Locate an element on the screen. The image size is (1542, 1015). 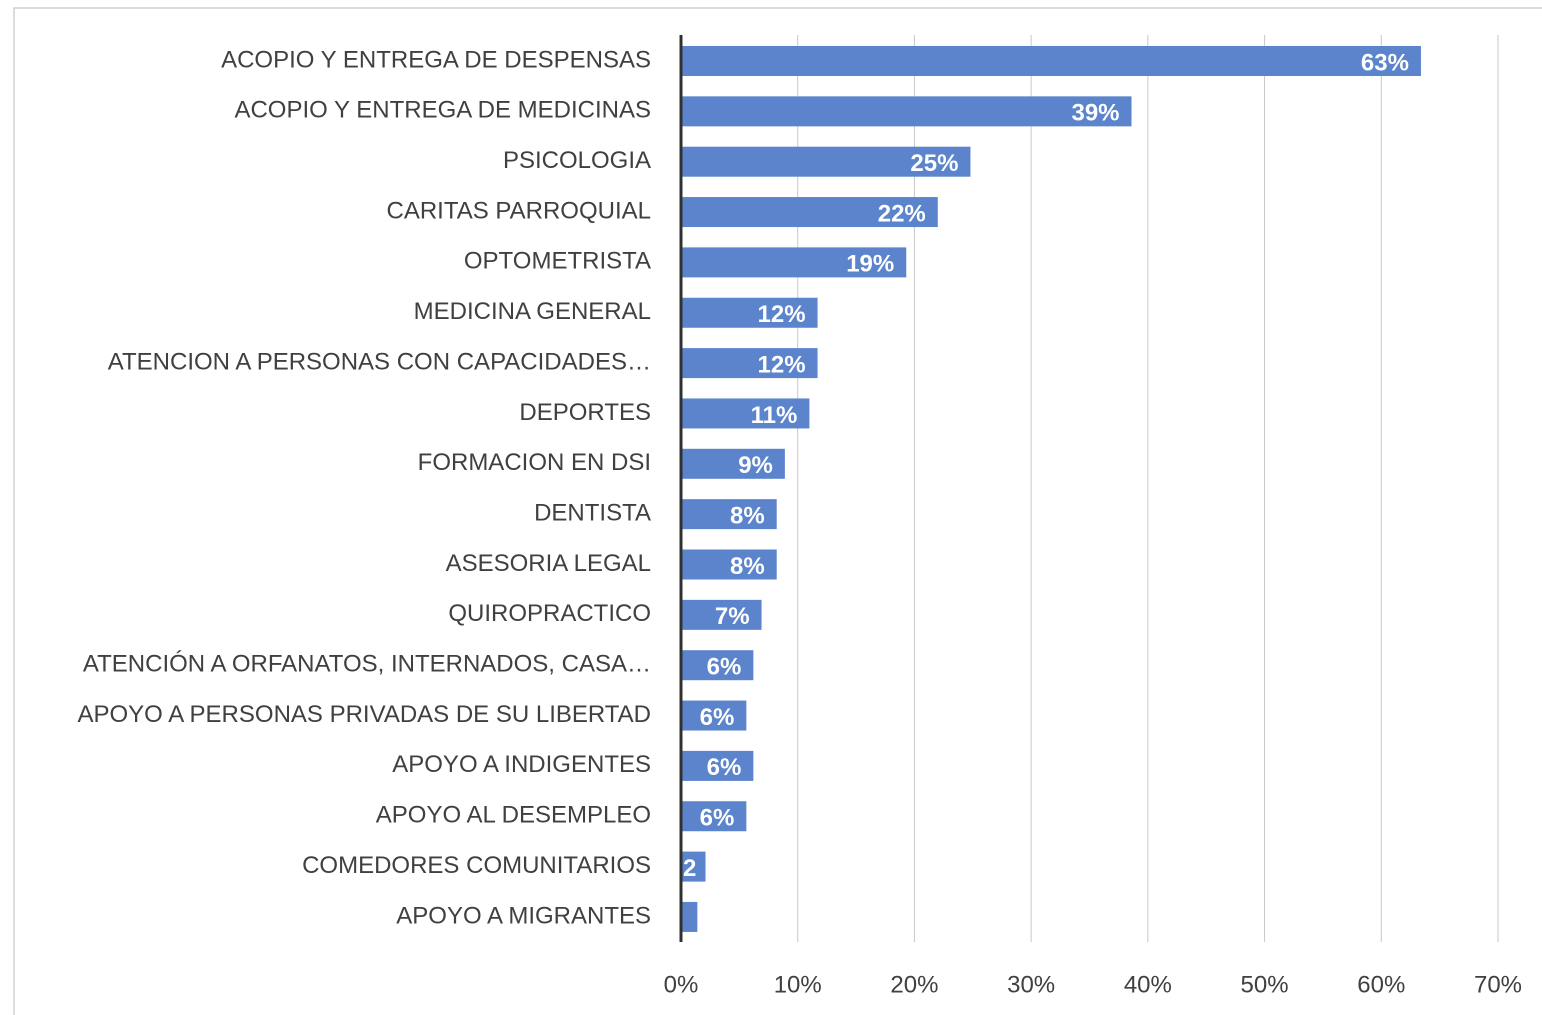
x-tick-label: 20% is located at coordinates (914, 984).